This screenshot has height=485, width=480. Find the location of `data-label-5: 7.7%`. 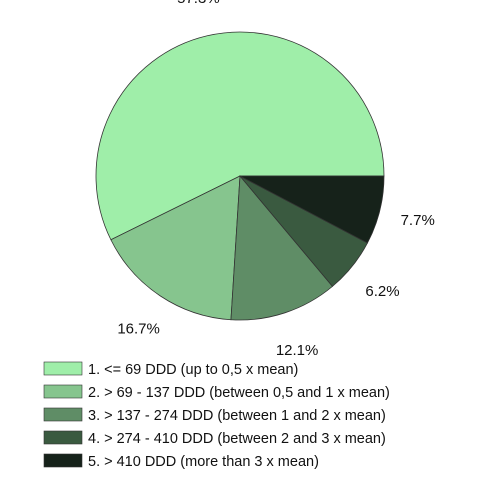

data-label-5: 7.7% is located at coordinates (418, 220).